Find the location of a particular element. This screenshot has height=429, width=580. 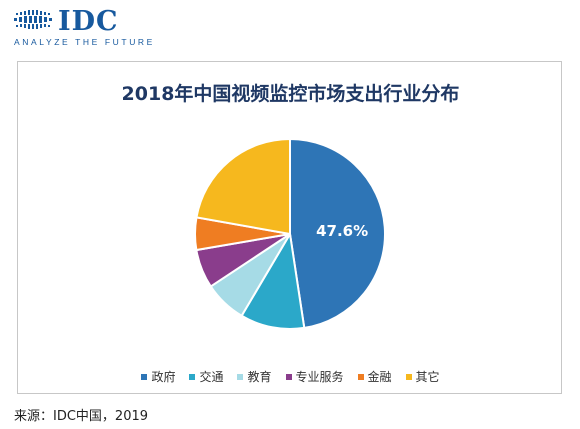

legend-label: 金融 is located at coordinates (379, 377).